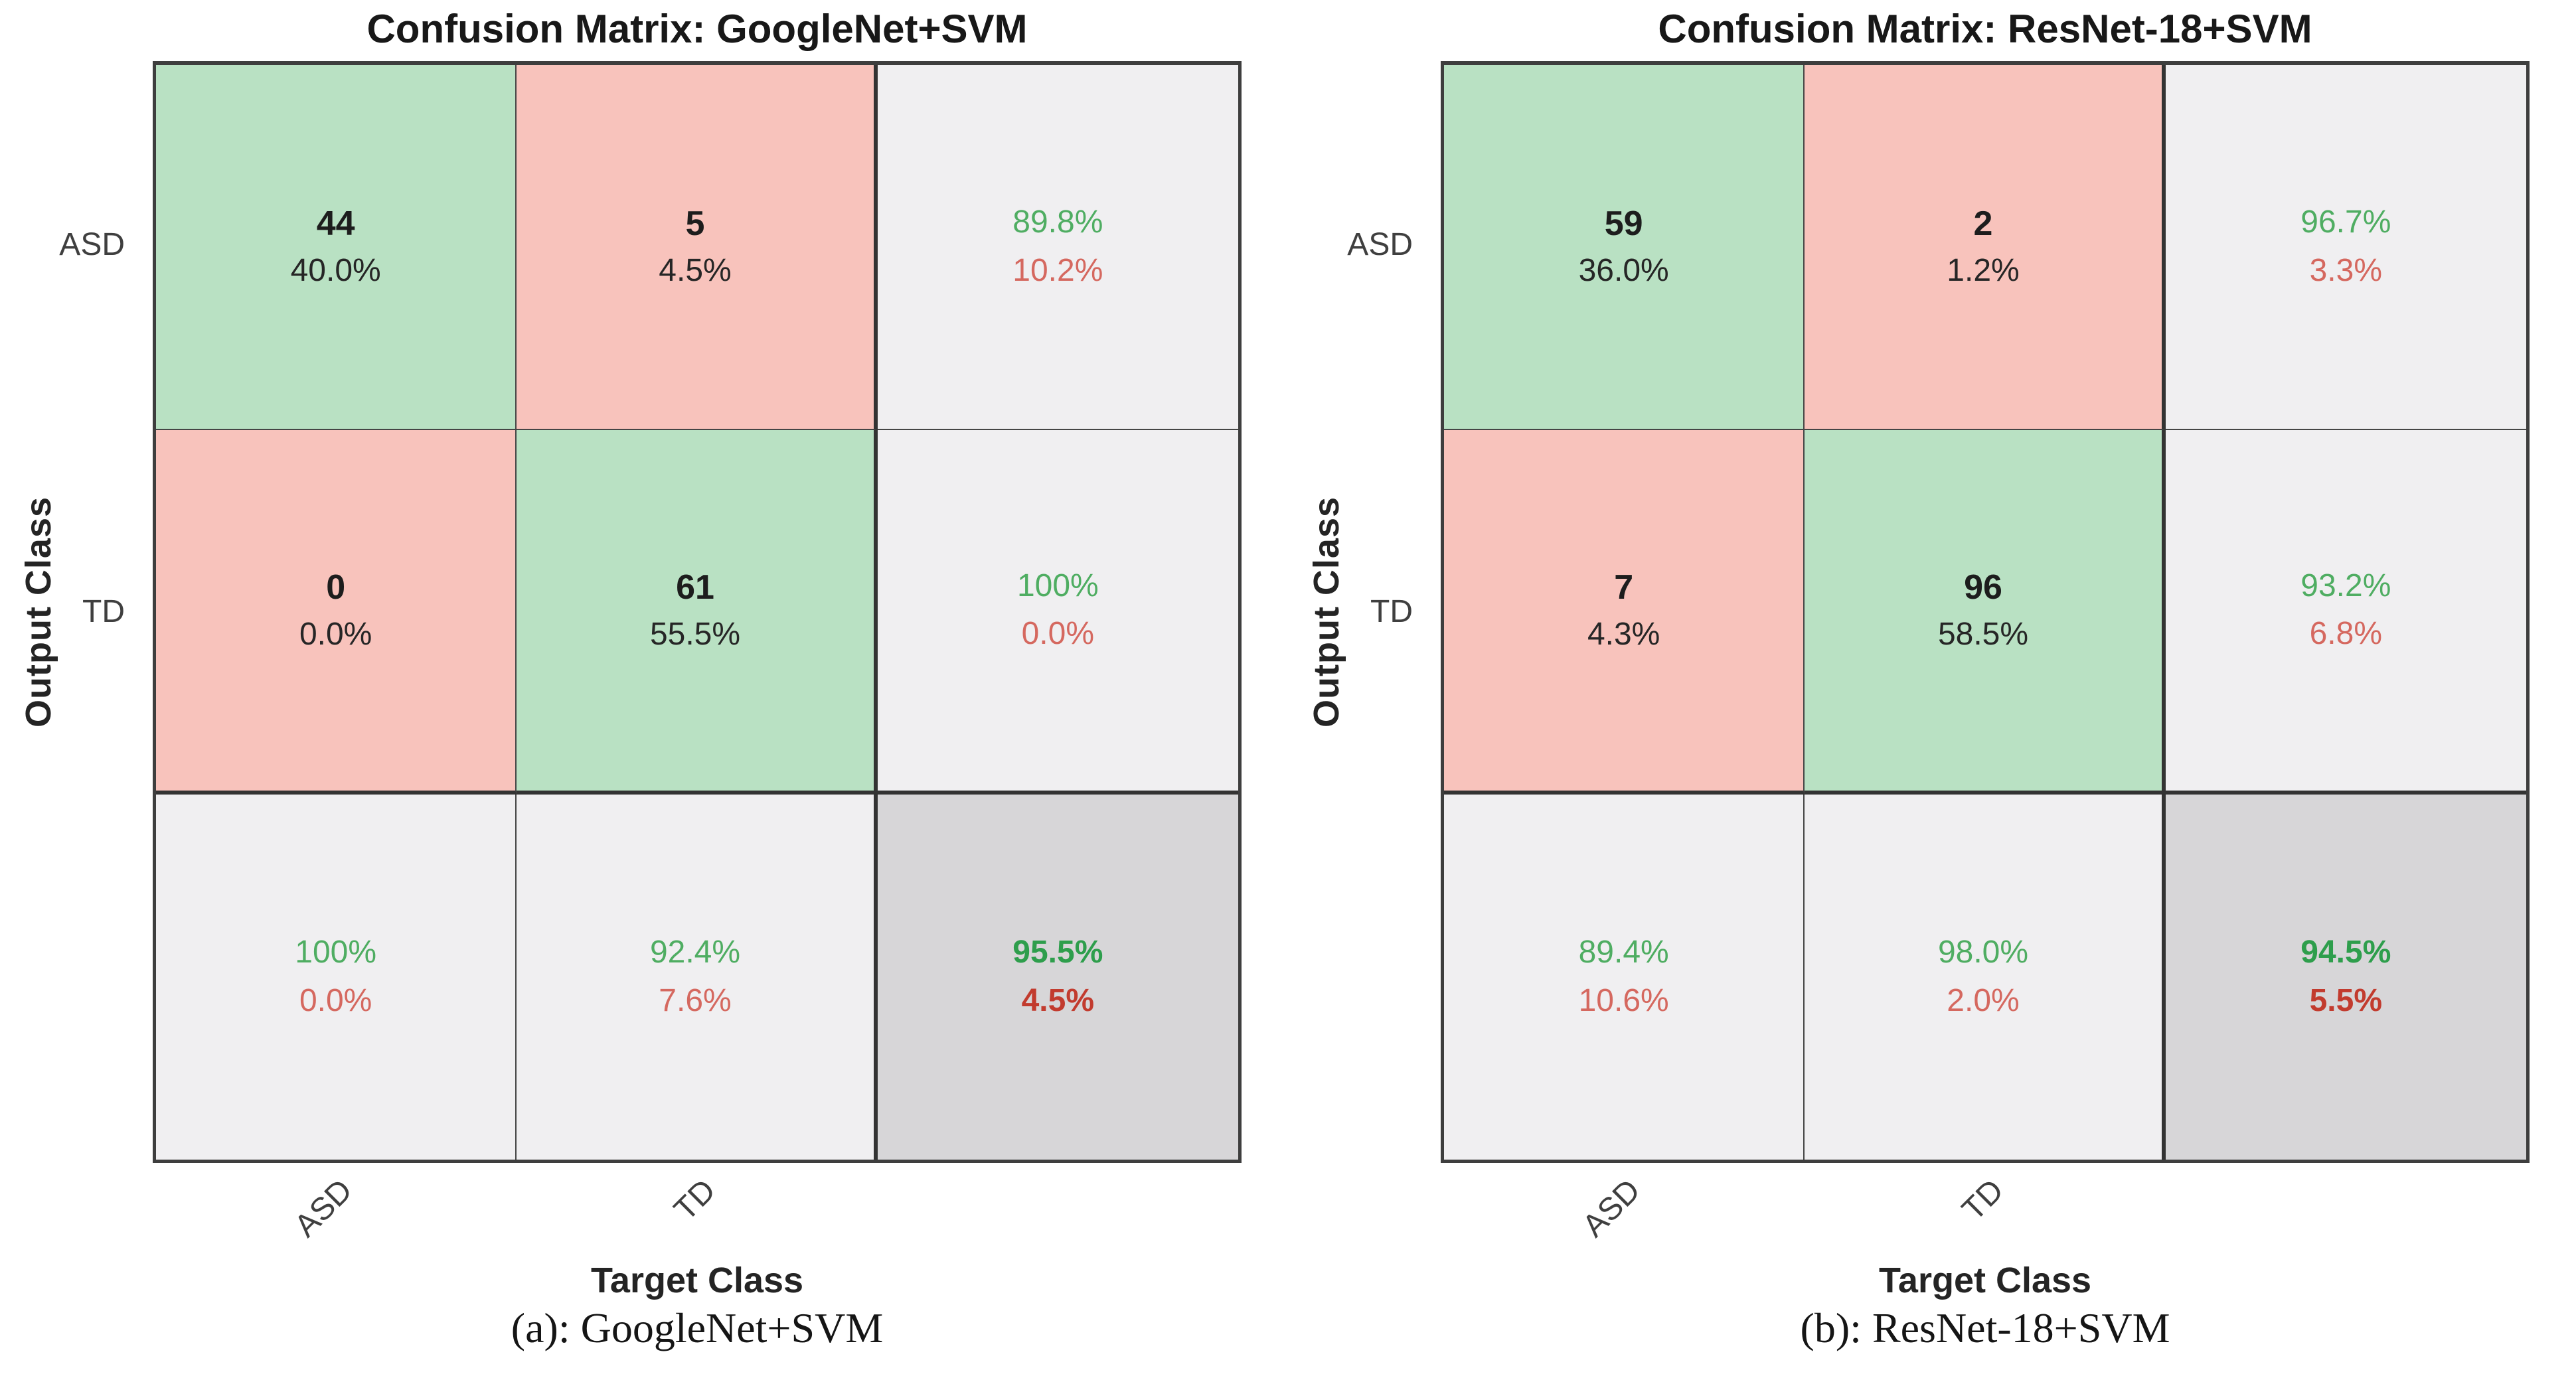 The width and height of the screenshot is (2576, 1374). Describe the element at coordinates (1623, 952) in the screenshot. I see `summary-green-percent: 89.4%` at that location.